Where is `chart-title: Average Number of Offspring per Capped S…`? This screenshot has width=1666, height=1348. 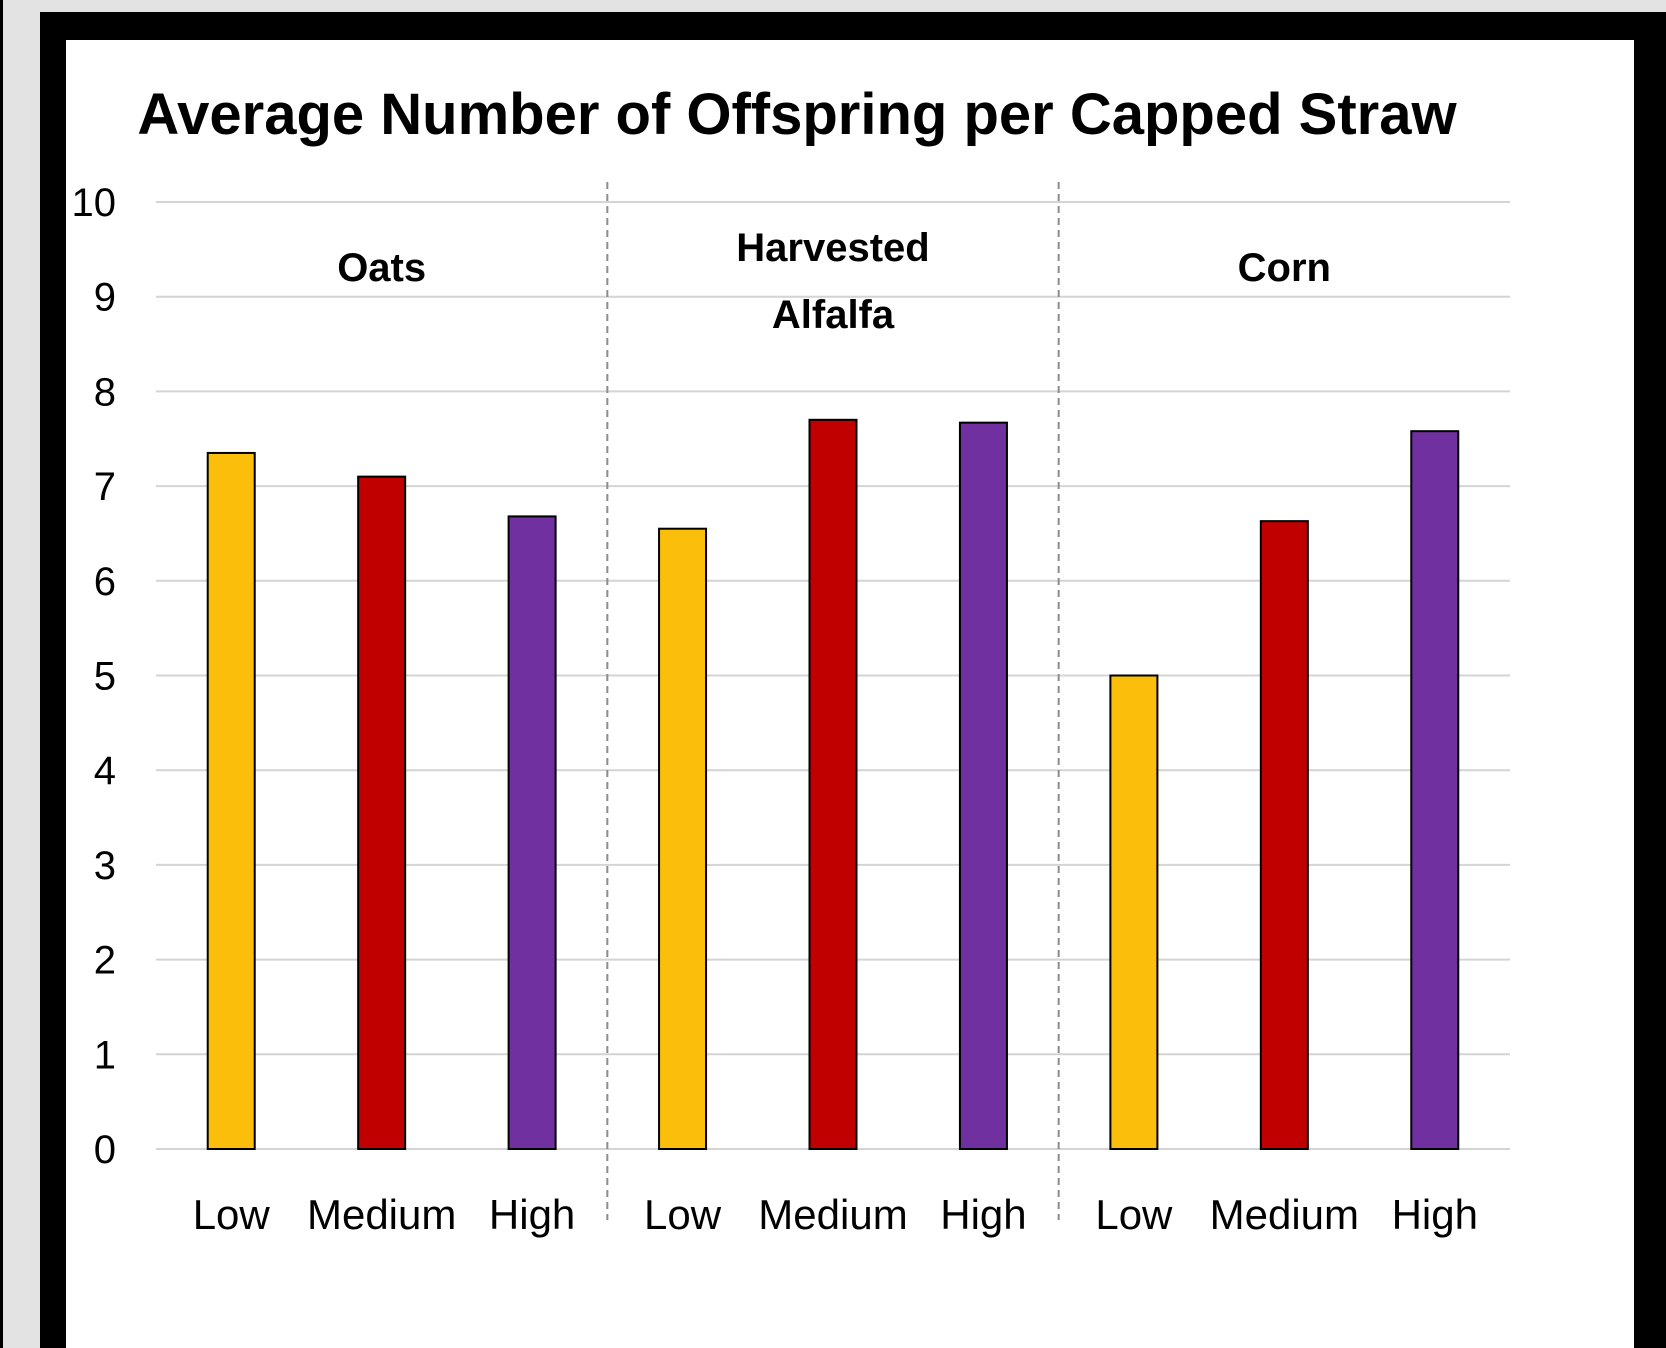 chart-title: Average Number of Offspring per Capped S… is located at coordinates (797, 114).